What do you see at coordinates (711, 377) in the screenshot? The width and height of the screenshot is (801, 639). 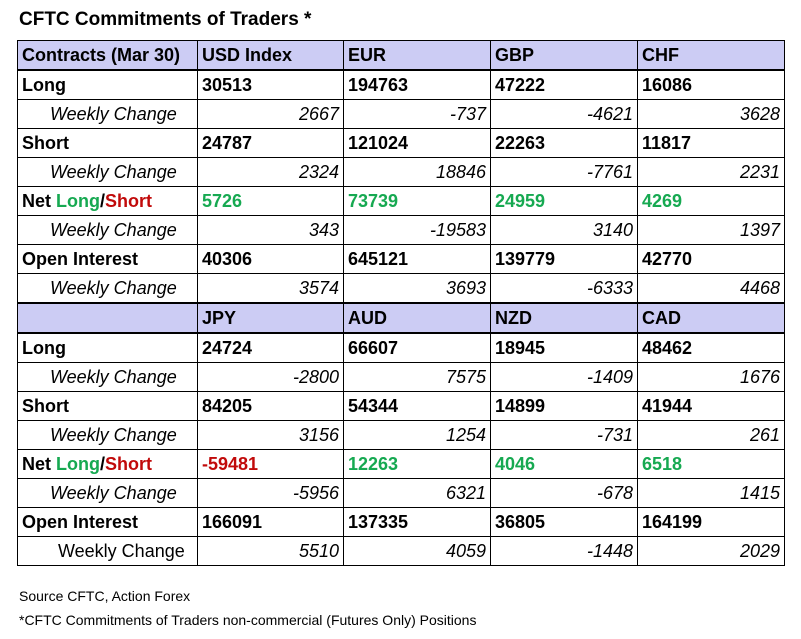 I see `change-cell: 1676` at bounding box center [711, 377].